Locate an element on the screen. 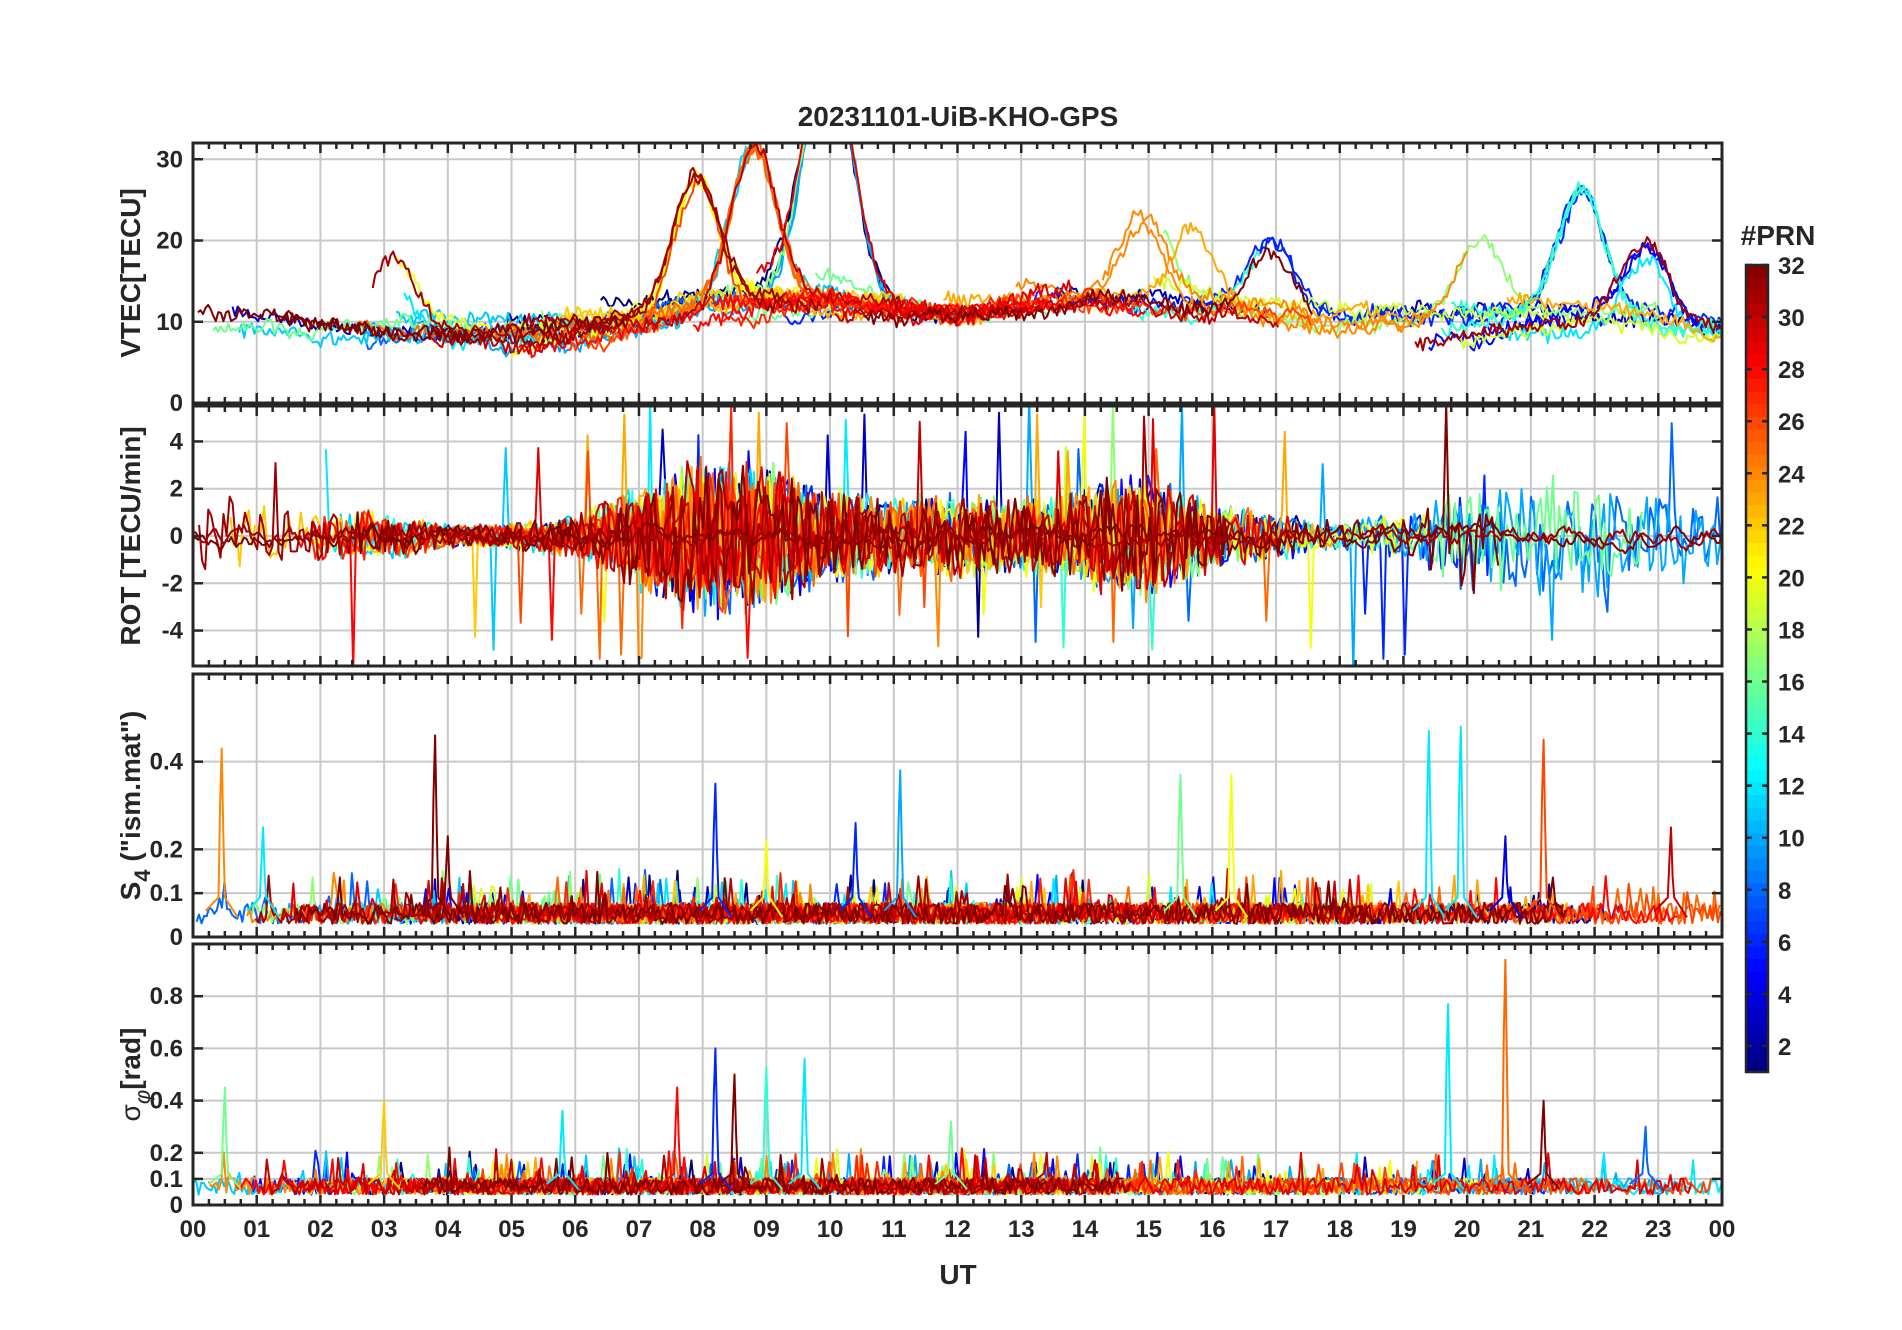  y-tick-label: 0.8 is located at coordinates (166, 996).